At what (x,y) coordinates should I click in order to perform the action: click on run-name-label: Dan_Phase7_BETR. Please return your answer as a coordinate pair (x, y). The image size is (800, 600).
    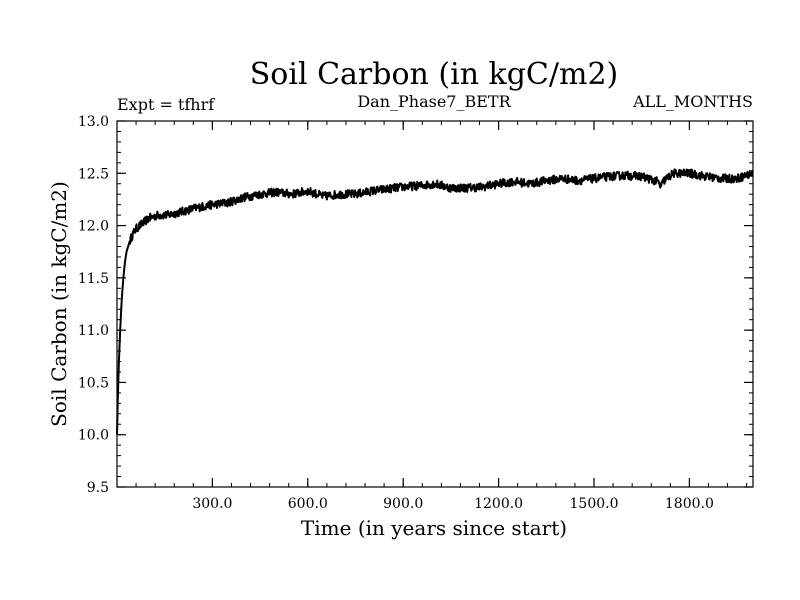
    Looking at the image, I should click on (434, 101).